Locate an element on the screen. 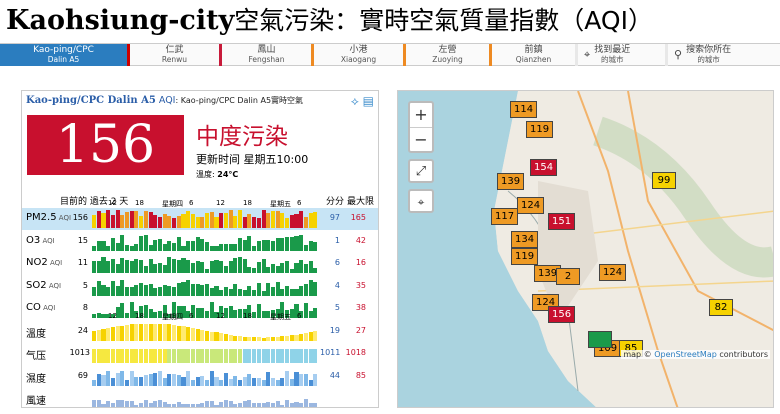 The image size is (780, 414). tab-dalin: Kao-ping/CPC Dalin A5 is located at coordinates (65, 55).